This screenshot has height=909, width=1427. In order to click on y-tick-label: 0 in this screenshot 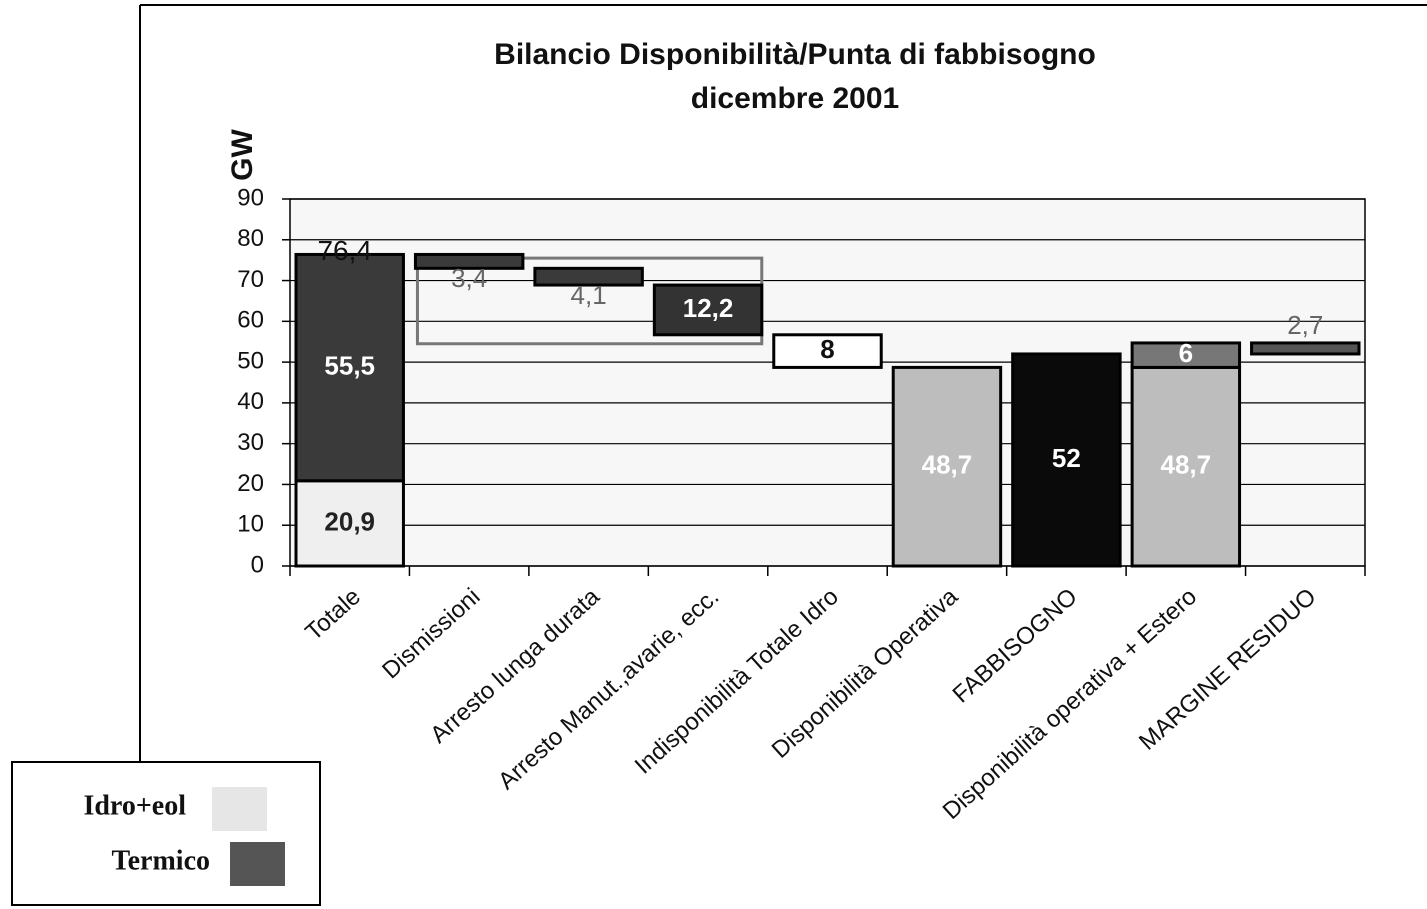, I will do `click(257, 564)`.